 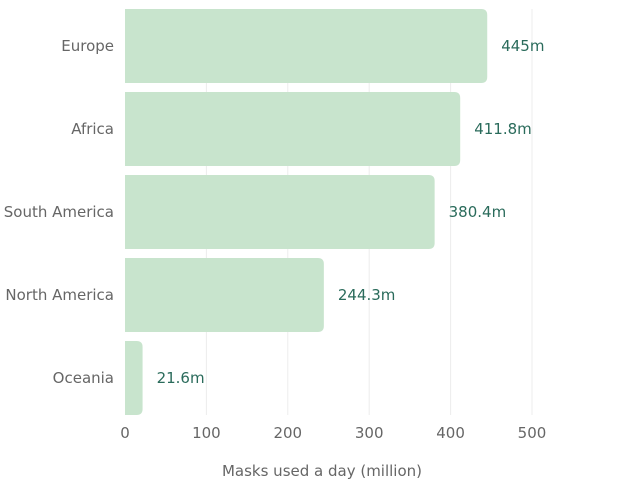 I want to click on x-tick-400: 400, so click(x=450, y=433).